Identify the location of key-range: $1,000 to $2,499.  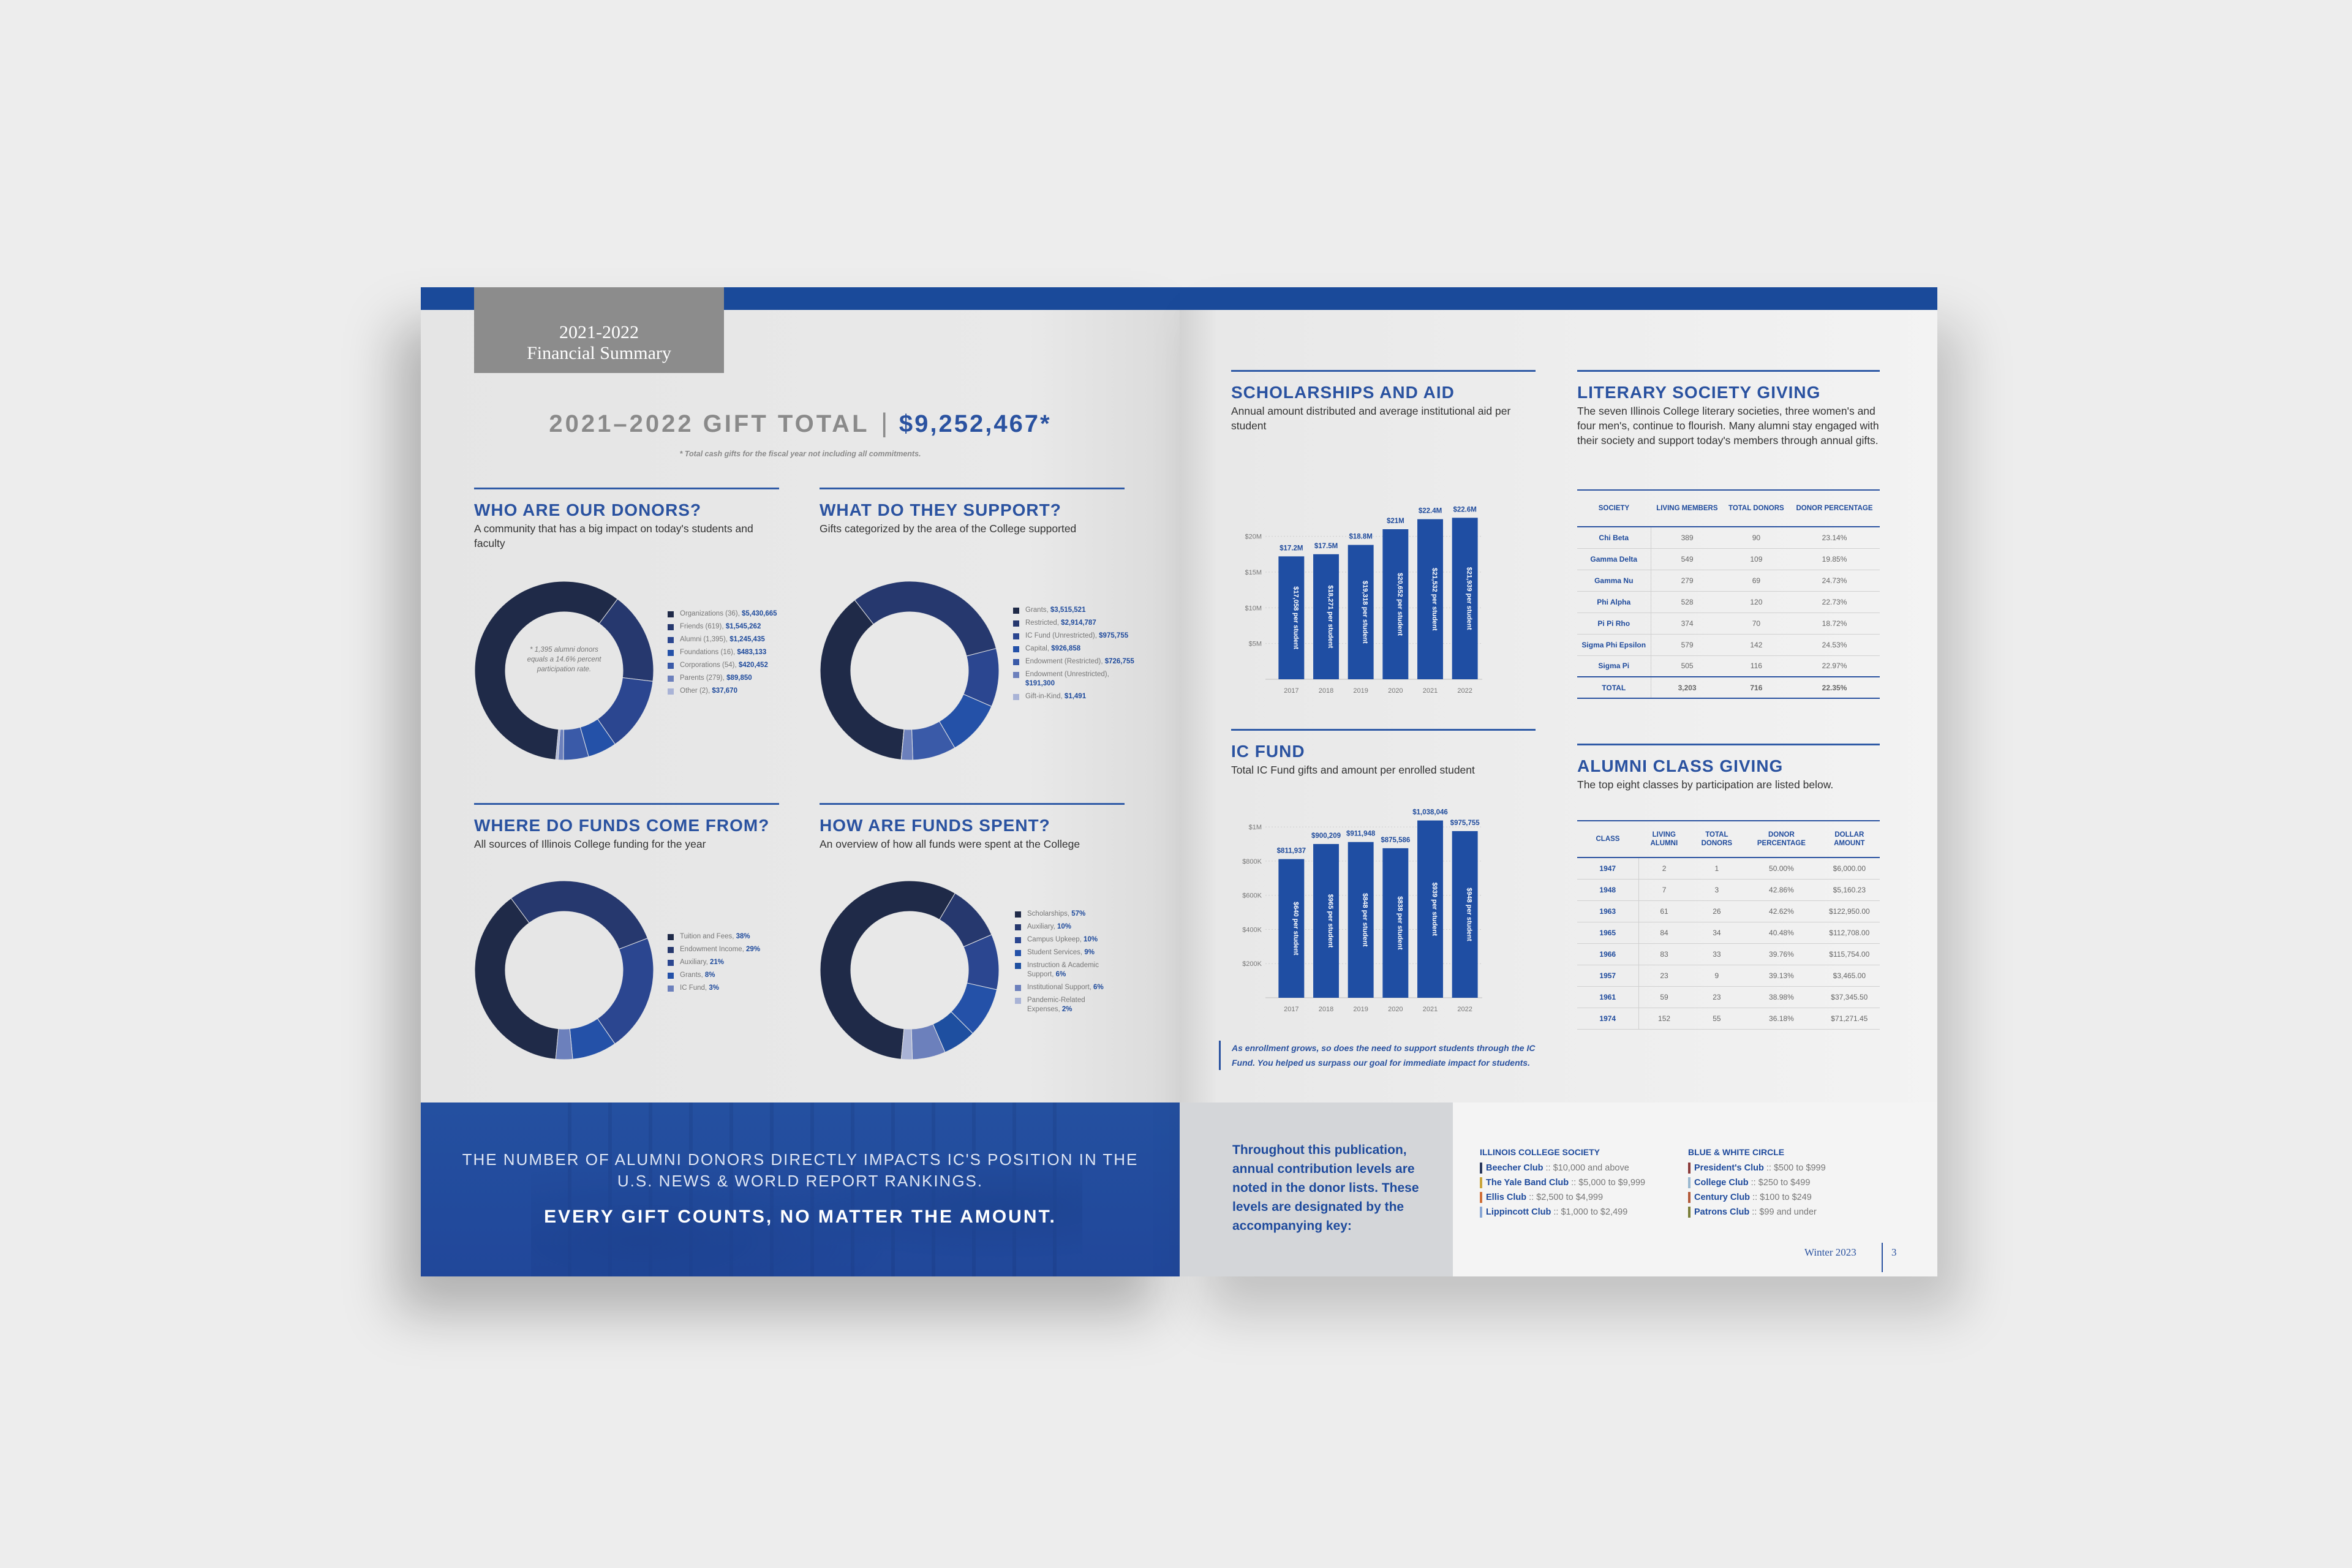
(1595, 1212).